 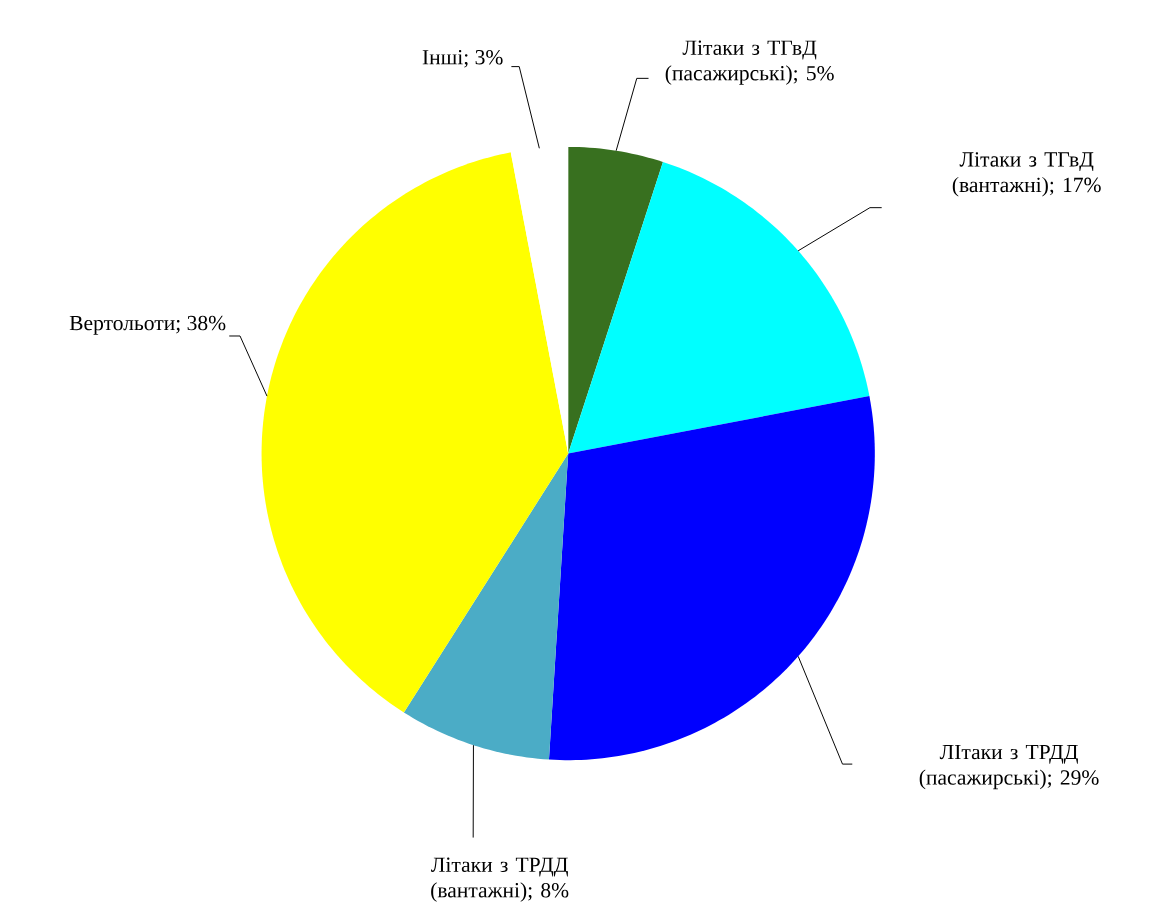 What do you see at coordinates (1009, 767) in the screenshot?
I see `slice-label: ЛІтаки з ТРДД (пасажирські); 29%` at bounding box center [1009, 767].